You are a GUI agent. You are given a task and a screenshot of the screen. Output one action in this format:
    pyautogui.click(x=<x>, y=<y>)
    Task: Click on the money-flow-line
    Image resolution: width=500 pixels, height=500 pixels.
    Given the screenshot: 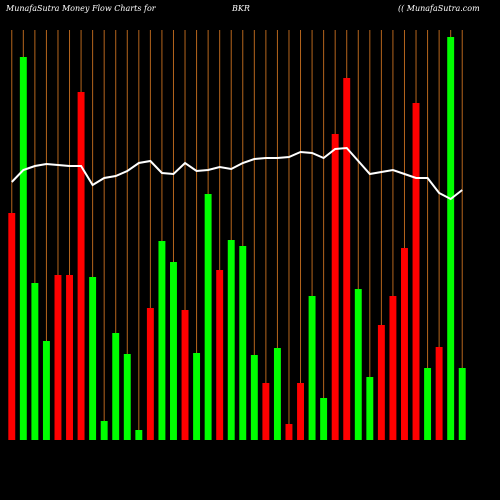 What is the action you would take?
    pyautogui.click(x=237, y=173)
    